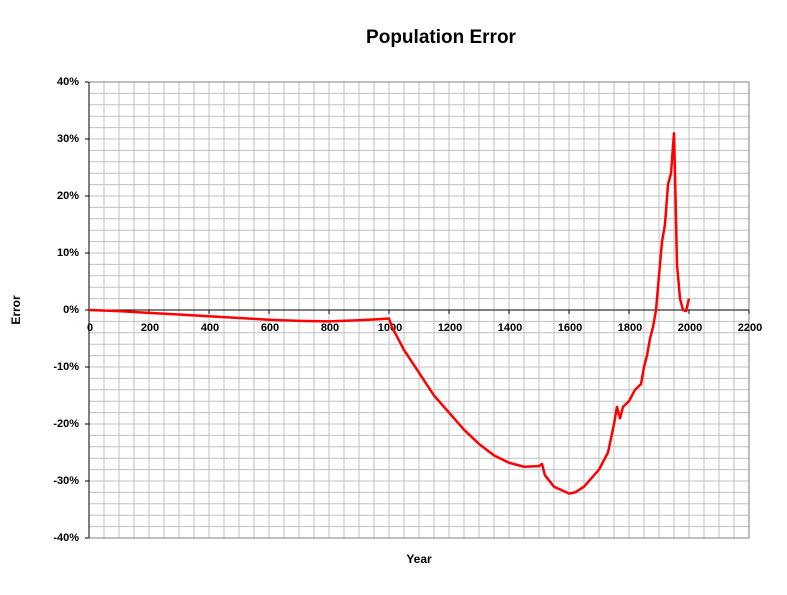 The height and width of the screenshot is (595, 787). What do you see at coordinates (450, 328) in the screenshot?
I see `x-tick-label: 1200` at bounding box center [450, 328].